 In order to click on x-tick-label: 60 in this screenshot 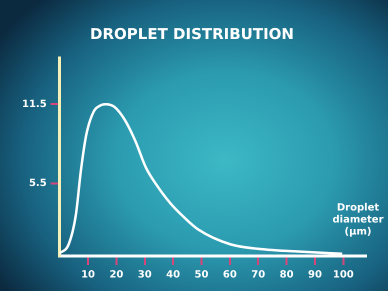, I will do `click(229, 275)`.